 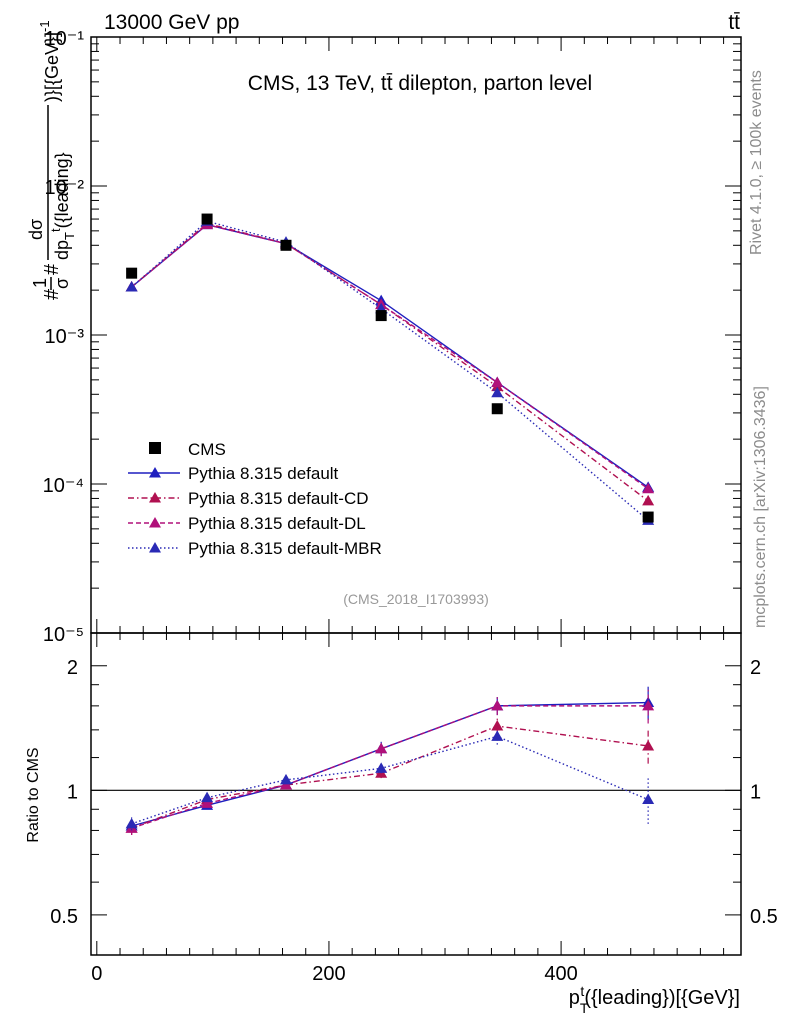 What do you see at coordinates (420, 83) in the screenshot?
I see `main-title: CMS, 13 TeV, tt̄ dilepton, parton level` at bounding box center [420, 83].